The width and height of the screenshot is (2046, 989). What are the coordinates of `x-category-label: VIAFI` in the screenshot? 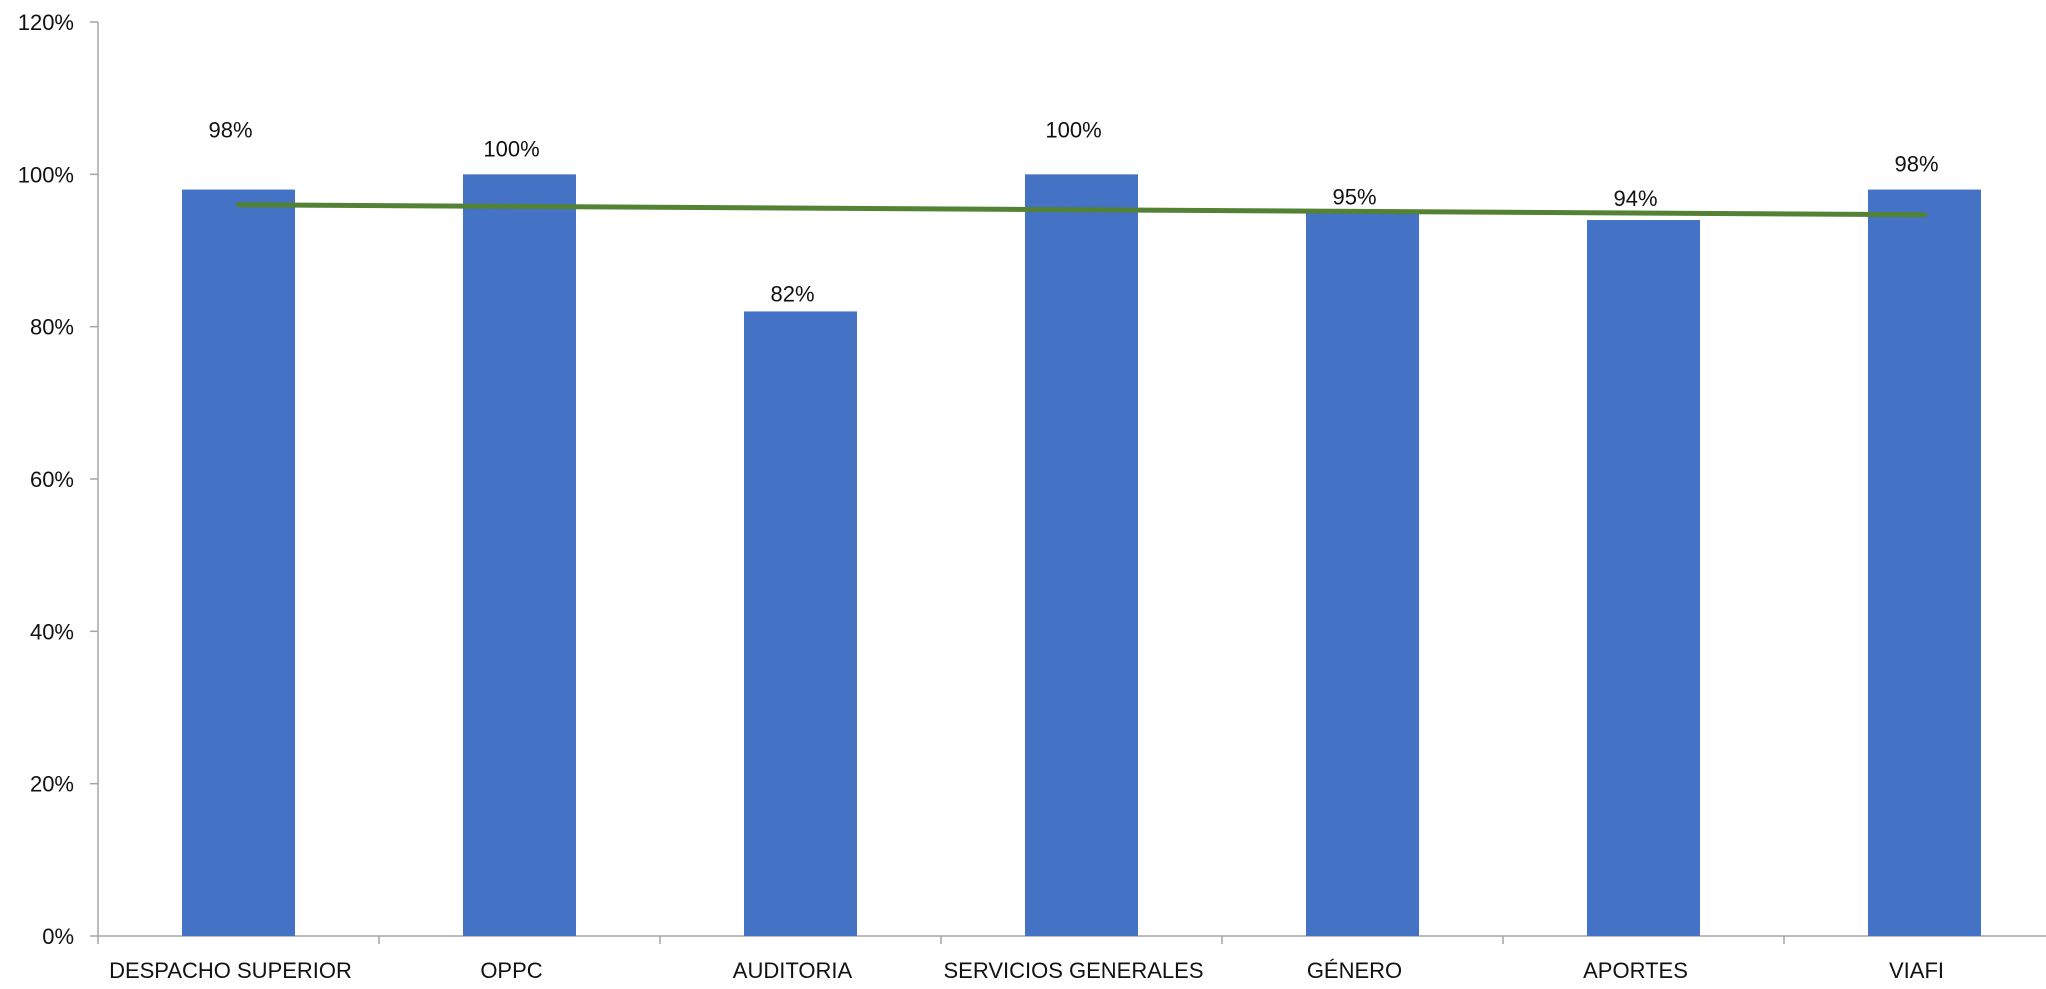 It's located at (1916, 970).